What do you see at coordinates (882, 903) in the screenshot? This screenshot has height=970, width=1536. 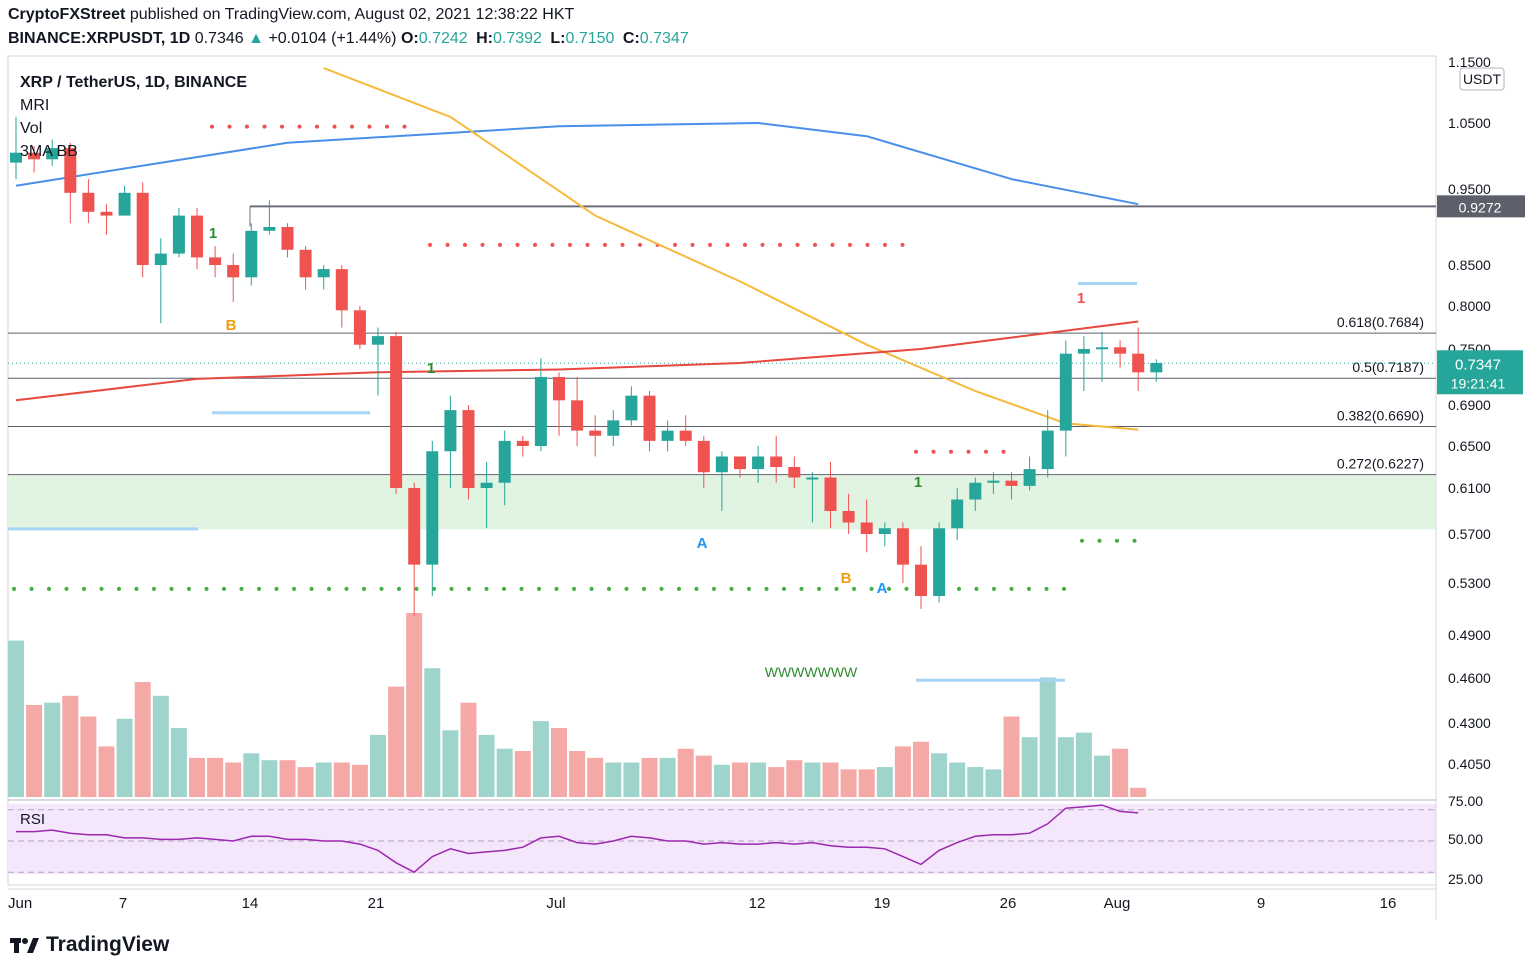 I see `time-tick: 19` at bounding box center [882, 903].